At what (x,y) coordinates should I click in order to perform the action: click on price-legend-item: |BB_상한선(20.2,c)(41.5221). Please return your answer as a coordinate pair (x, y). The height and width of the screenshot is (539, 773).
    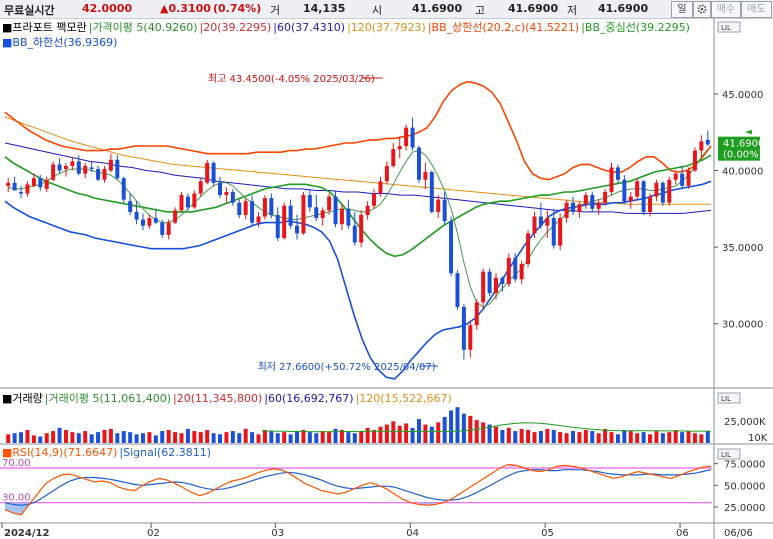
    Looking at the image, I should click on (503, 27).